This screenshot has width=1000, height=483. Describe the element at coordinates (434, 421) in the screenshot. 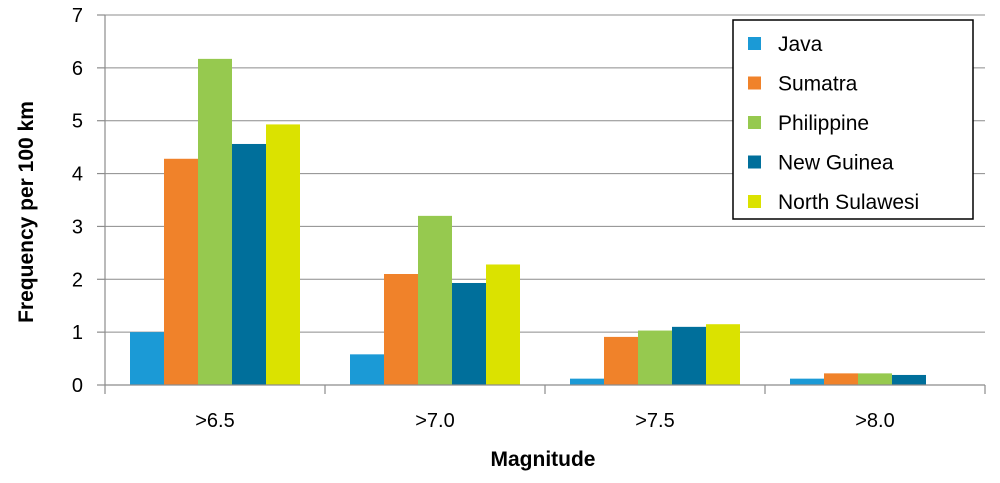

I see `x-tick-label: >7.0` at that location.